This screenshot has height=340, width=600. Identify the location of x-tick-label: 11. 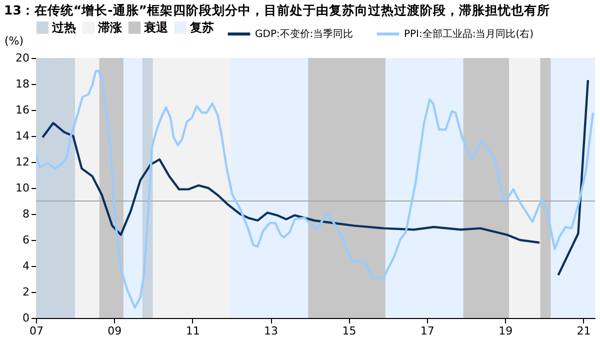
(193, 331).